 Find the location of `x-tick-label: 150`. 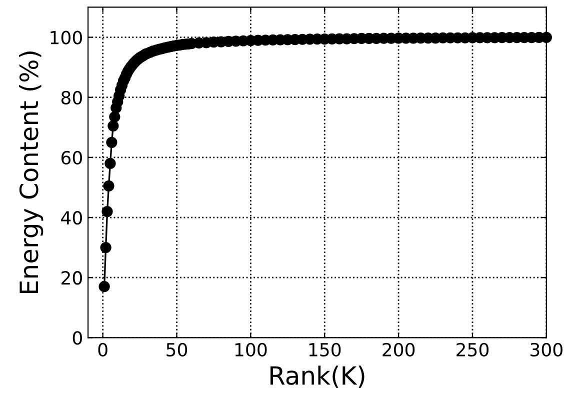

x-tick-label: 150 is located at coordinates (325, 349).